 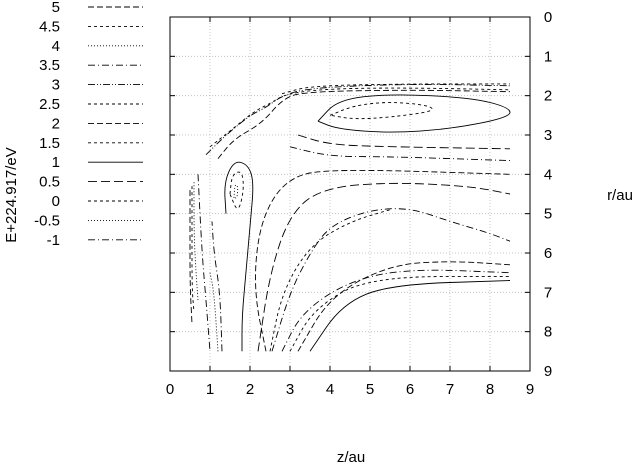 What do you see at coordinates (170, 389) in the screenshot?
I see `x-tick-label: 0` at bounding box center [170, 389].